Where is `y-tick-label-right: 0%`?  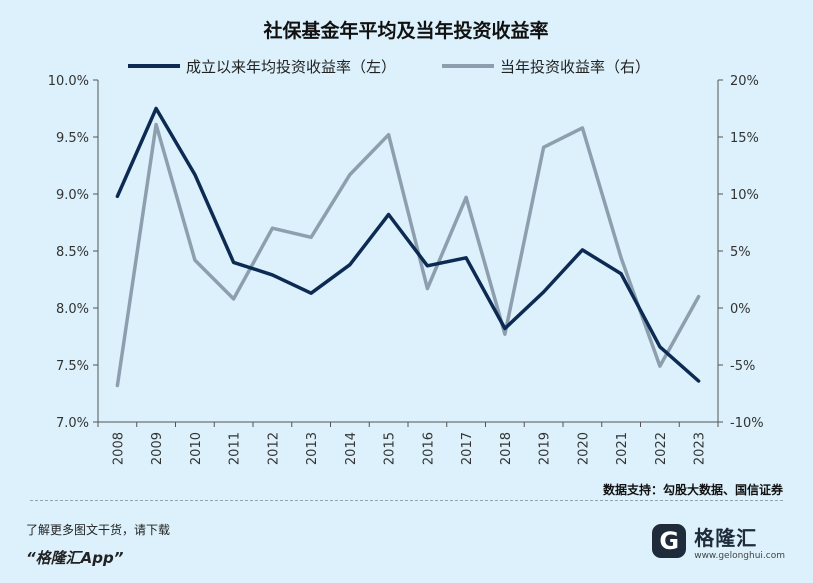
y-tick-label-right: 0% is located at coordinates (740, 309).